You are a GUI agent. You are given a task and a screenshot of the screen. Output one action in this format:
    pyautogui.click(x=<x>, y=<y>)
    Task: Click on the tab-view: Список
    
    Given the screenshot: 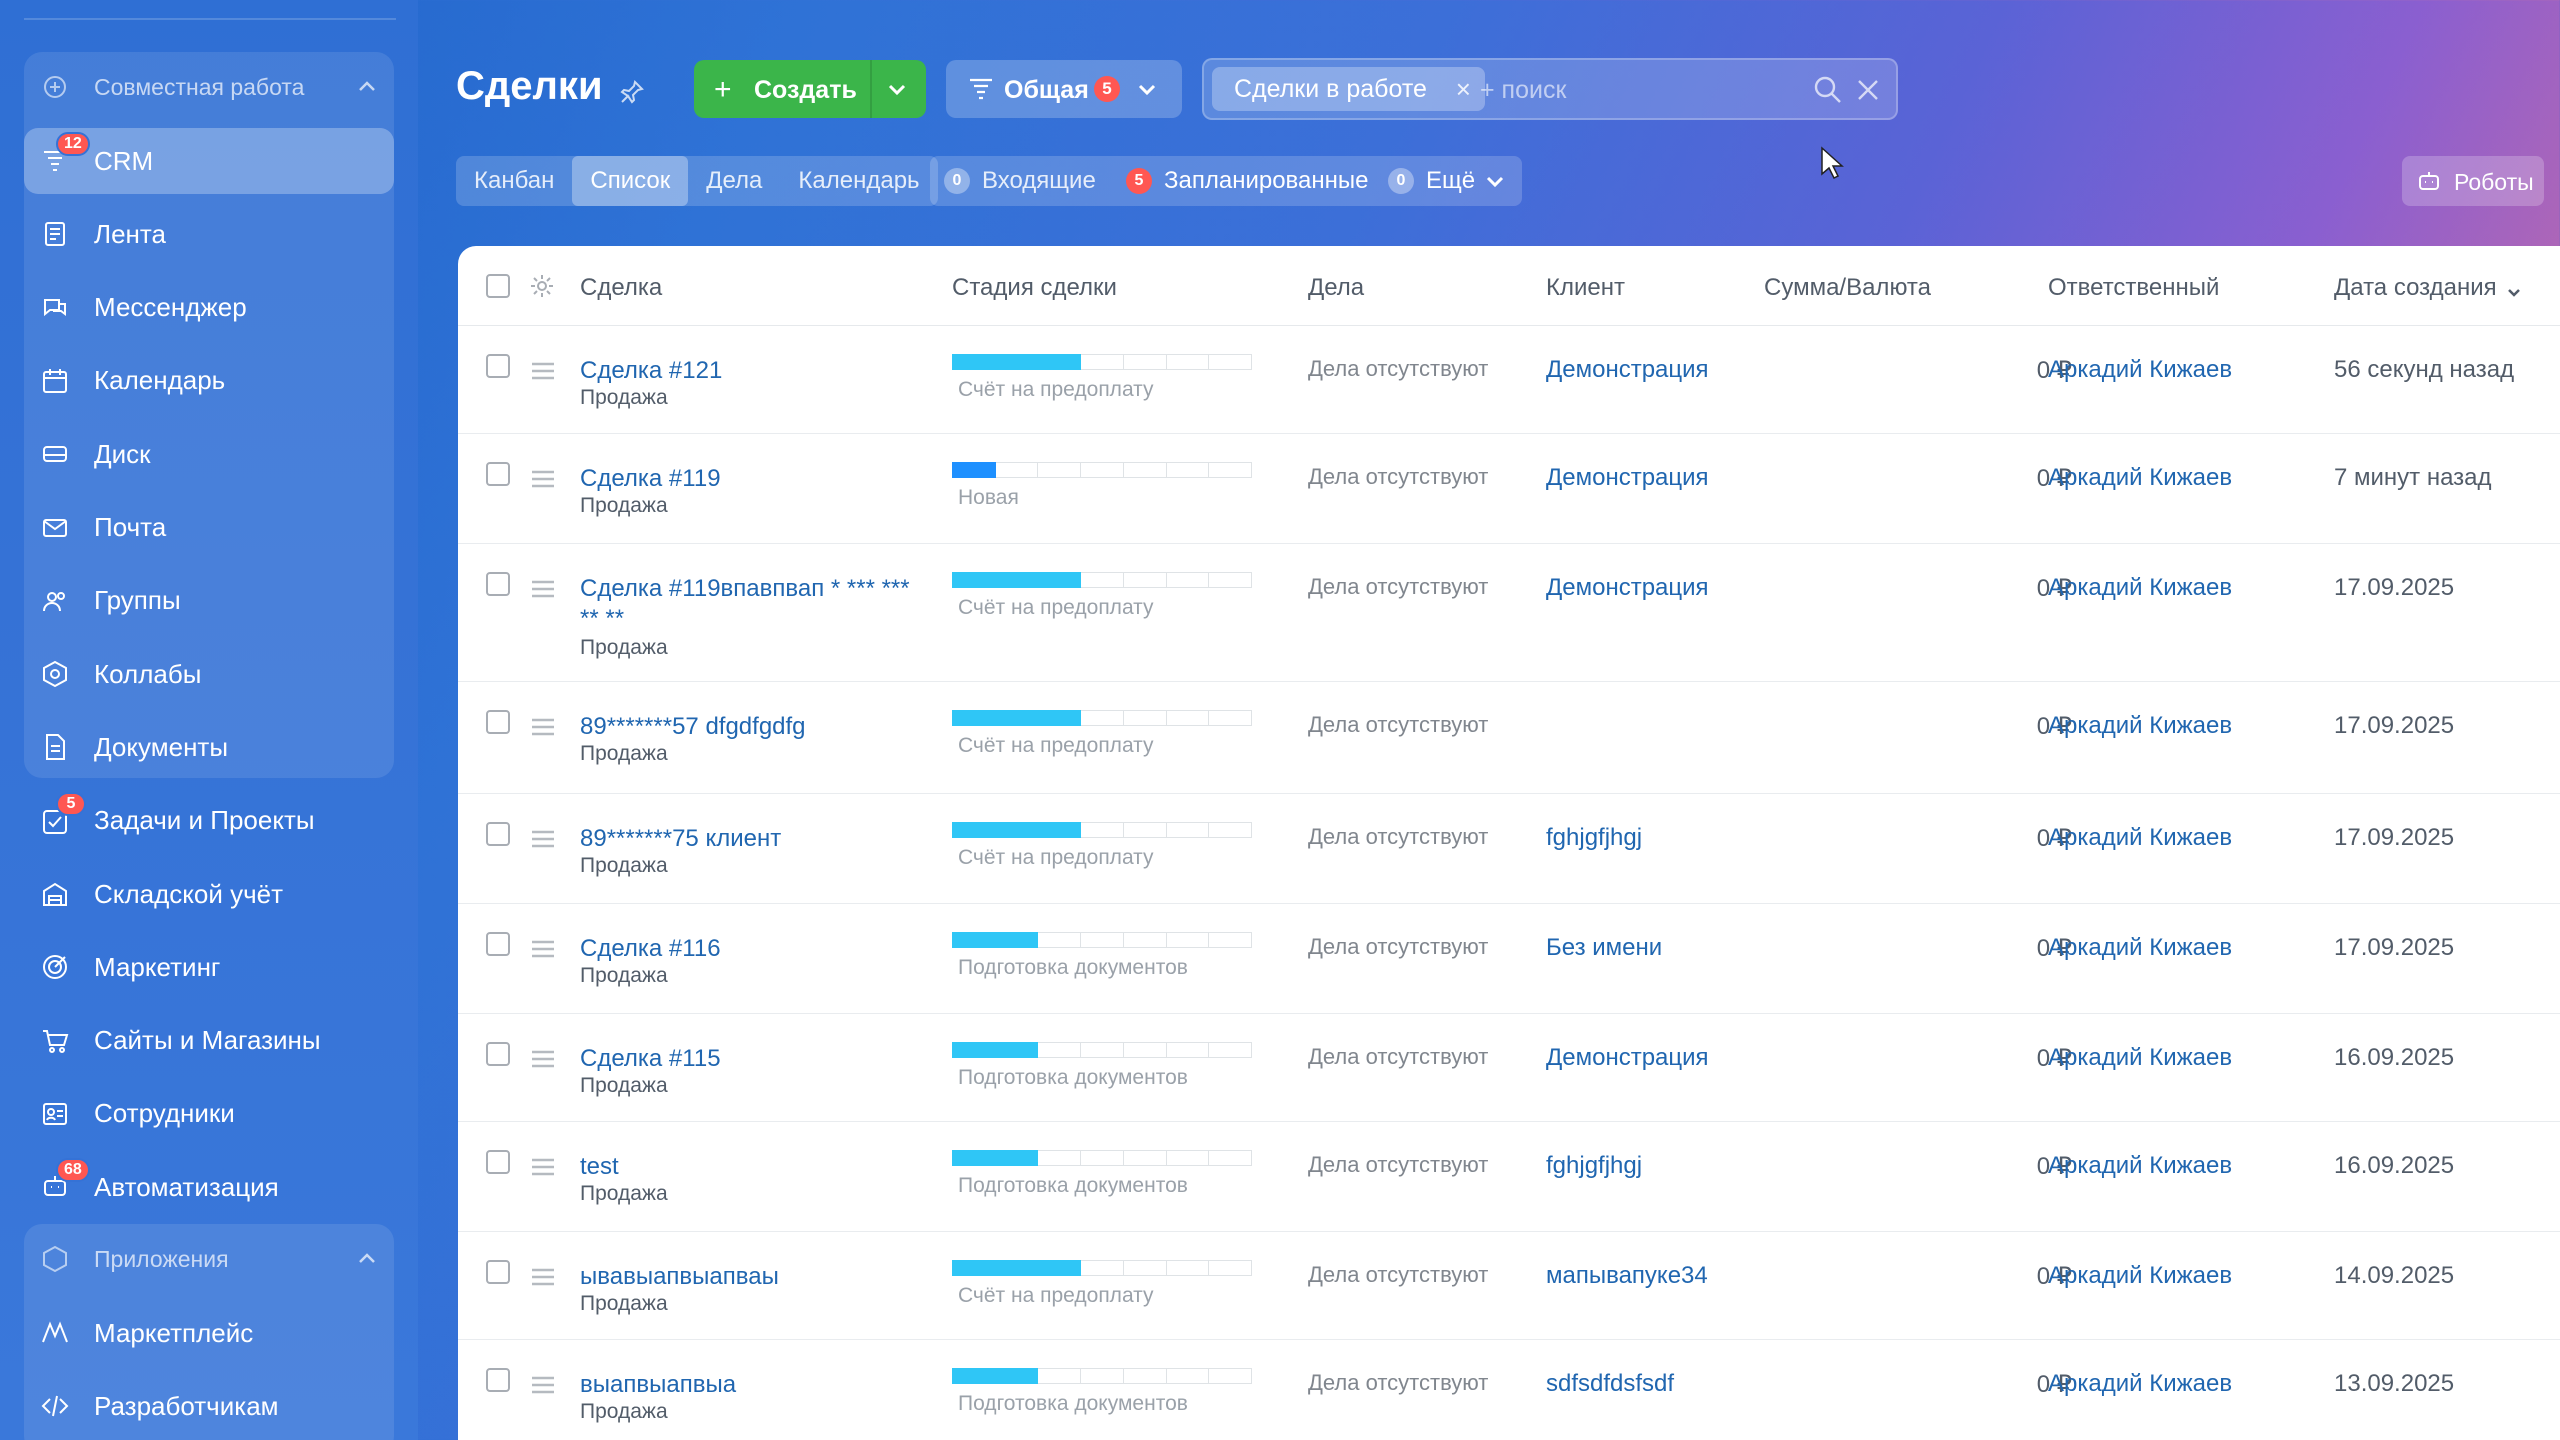 What is the action you would take?
    pyautogui.click(x=630, y=181)
    